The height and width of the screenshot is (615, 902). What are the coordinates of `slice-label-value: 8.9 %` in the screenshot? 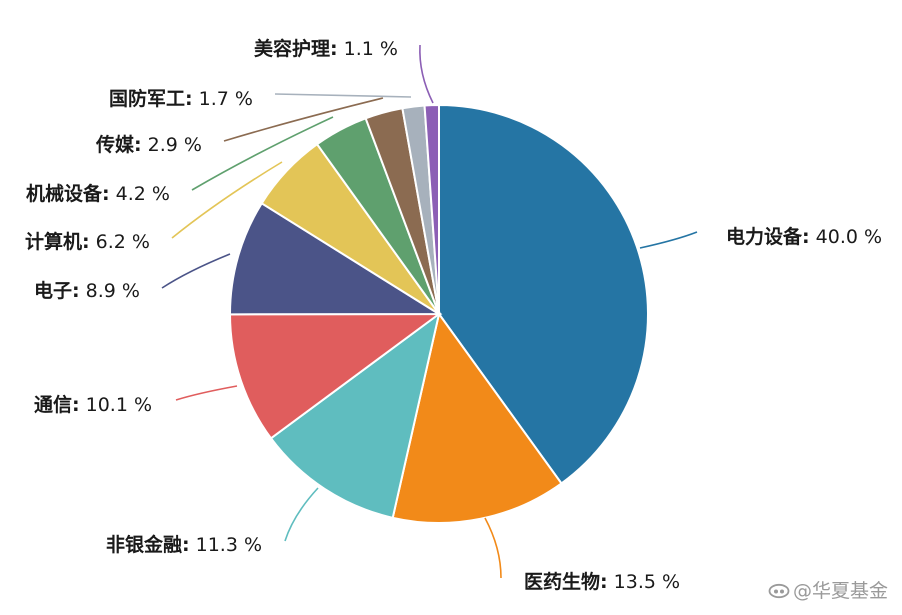 It's located at (110, 291).